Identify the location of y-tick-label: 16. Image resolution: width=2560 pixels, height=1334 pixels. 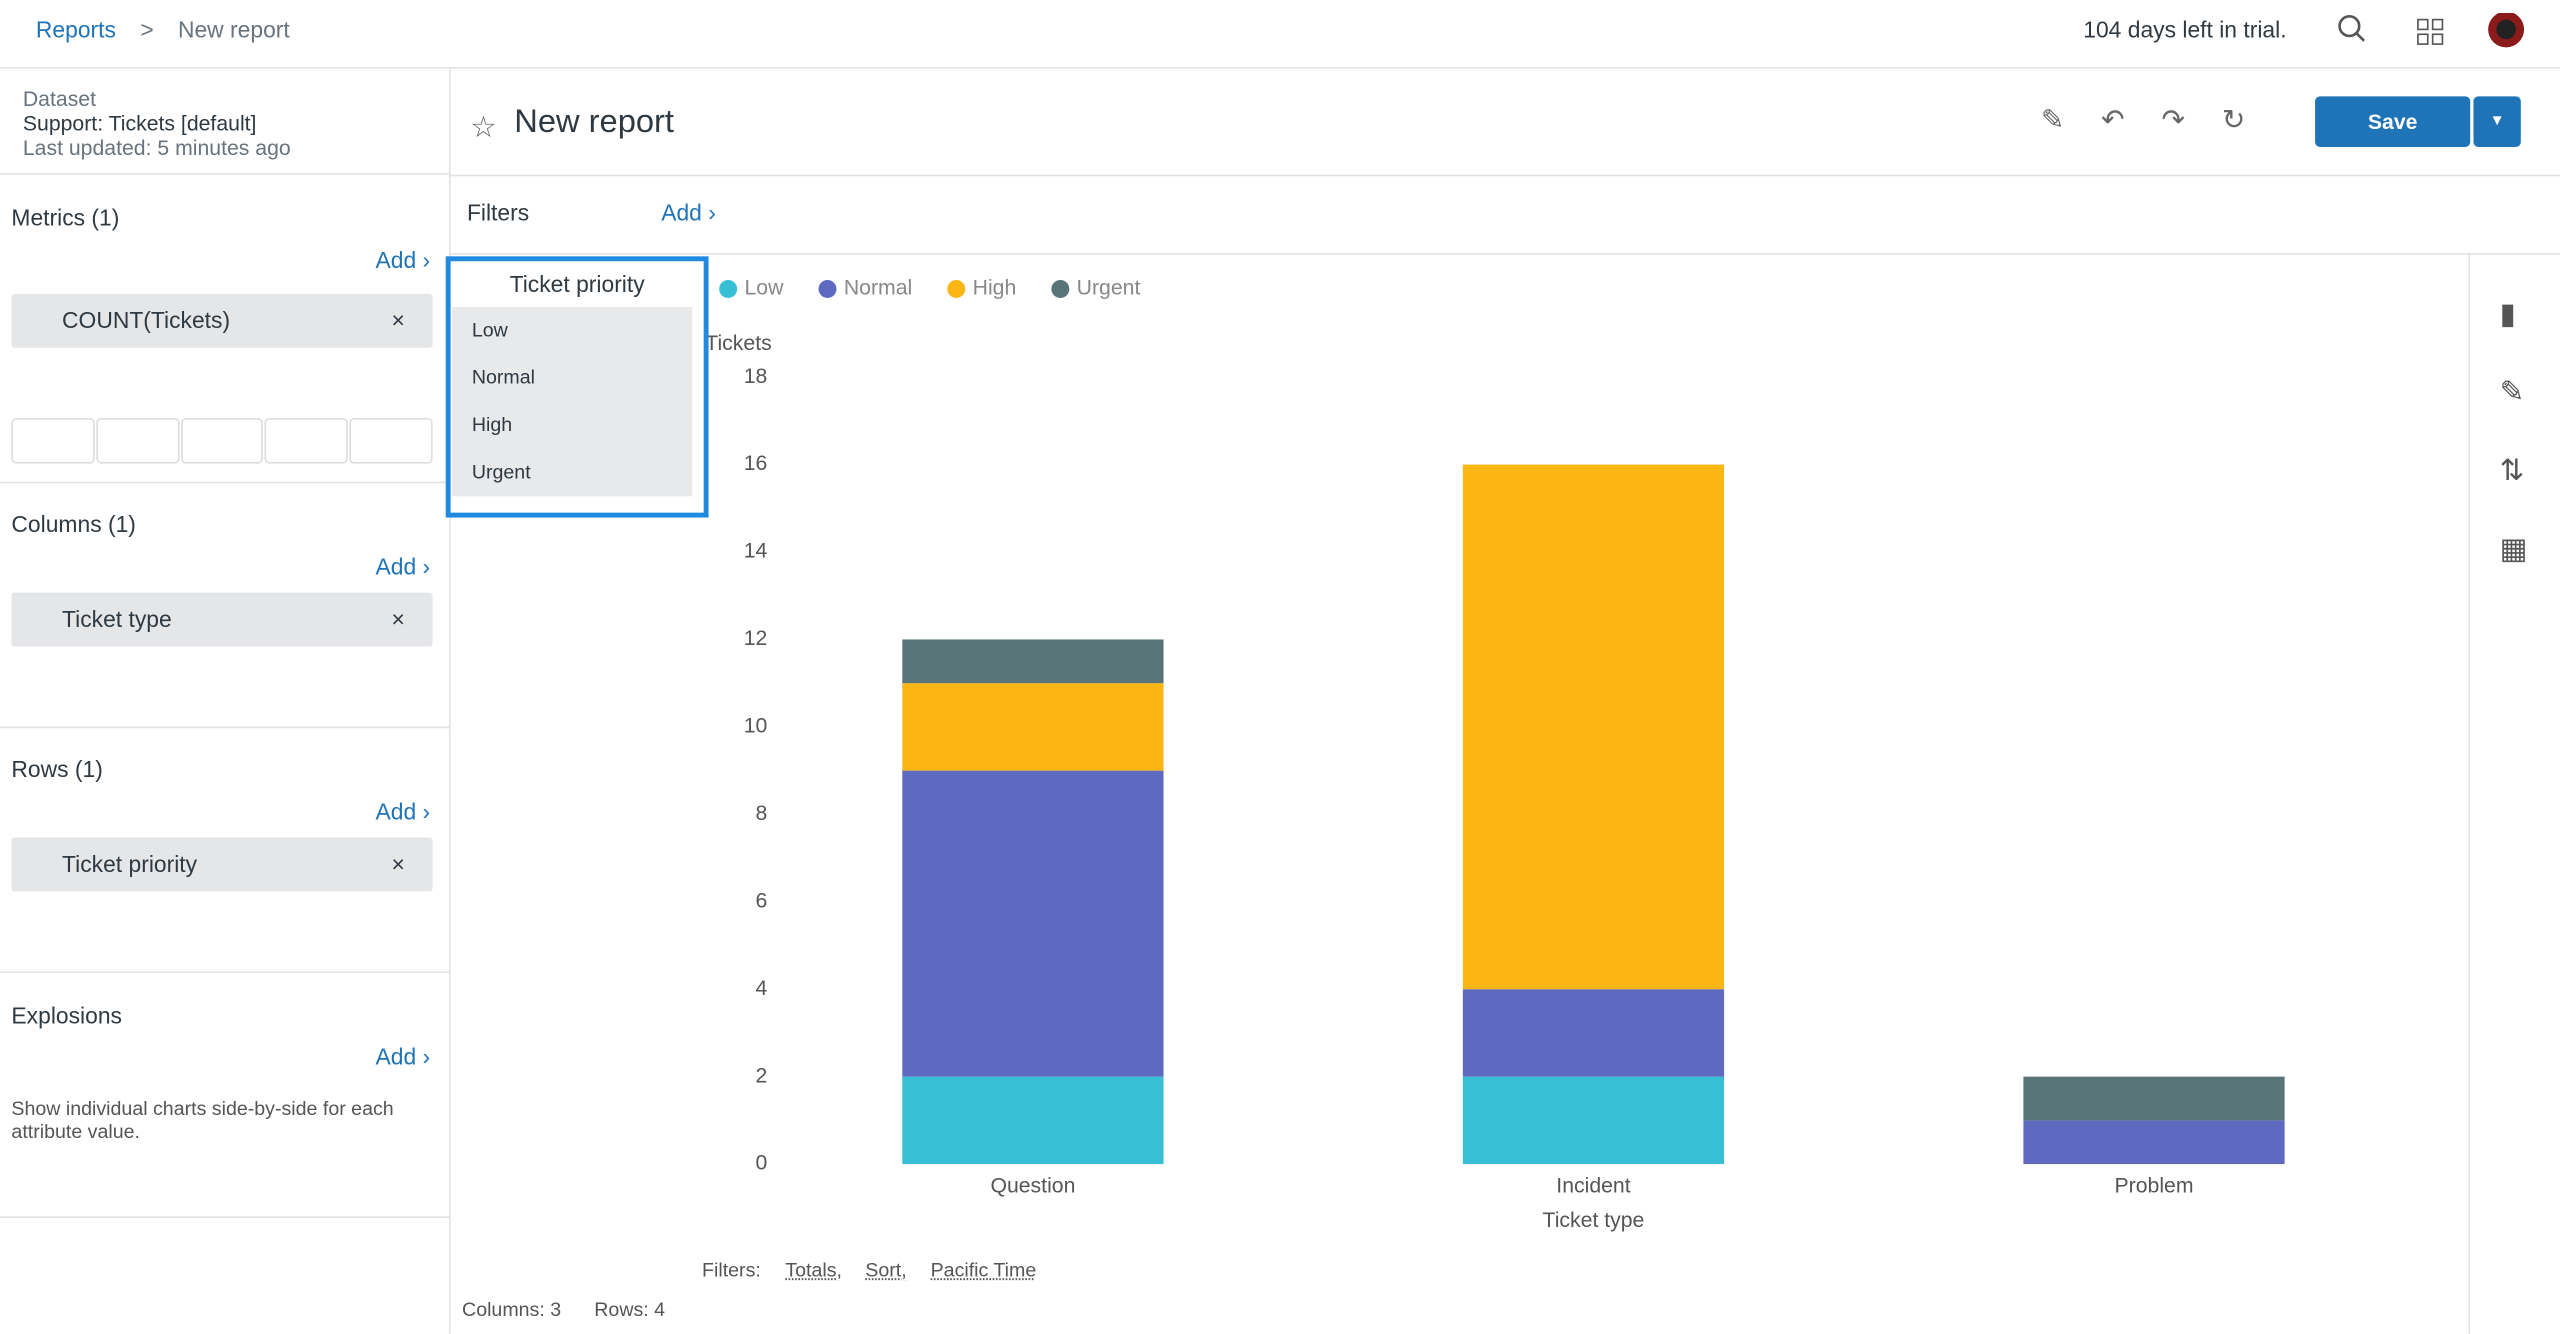
(756, 463).